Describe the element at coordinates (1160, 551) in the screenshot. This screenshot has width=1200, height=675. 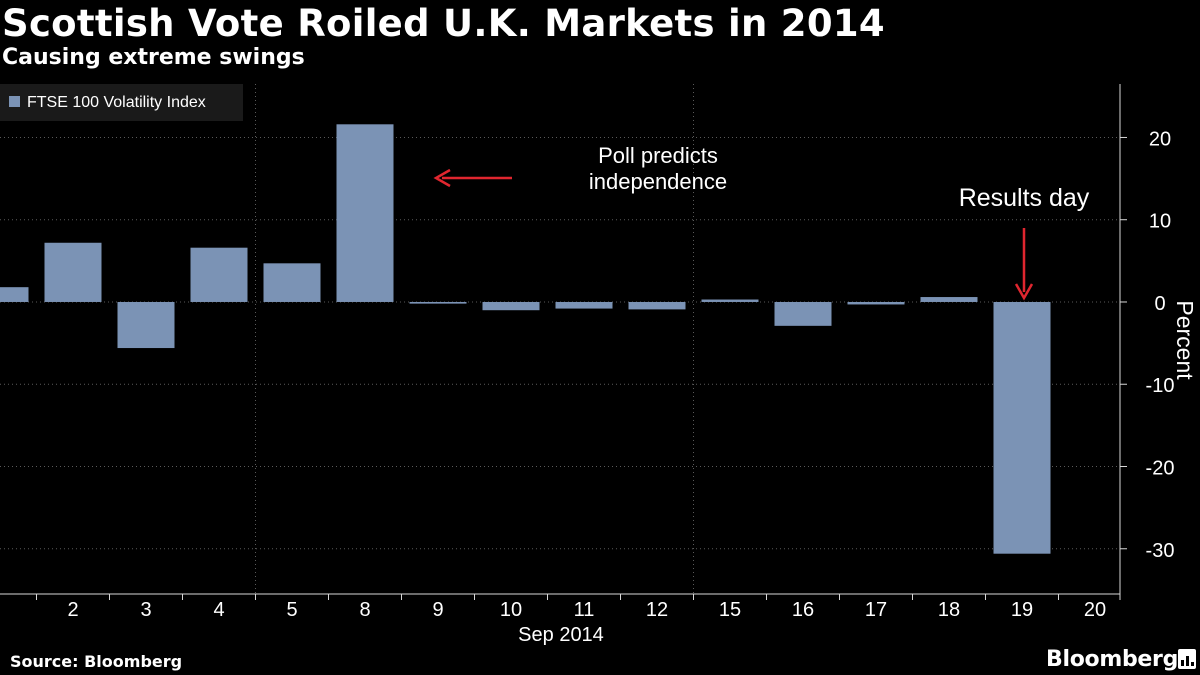
I see `y-tick-label: -30` at that location.